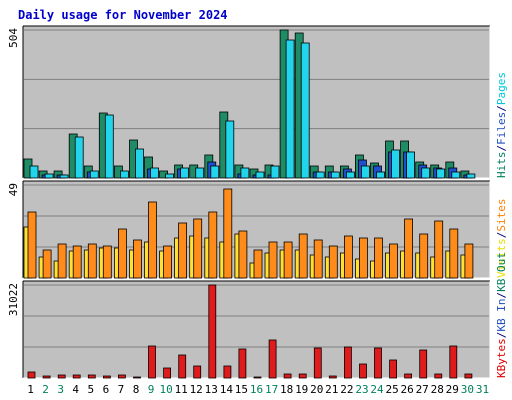 This screenshot has height=400, width=512. What do you see at coordinates (30, 389) in the screenshot?
I see `x-tick-label-1: 1` at bounding box center [30, 389].